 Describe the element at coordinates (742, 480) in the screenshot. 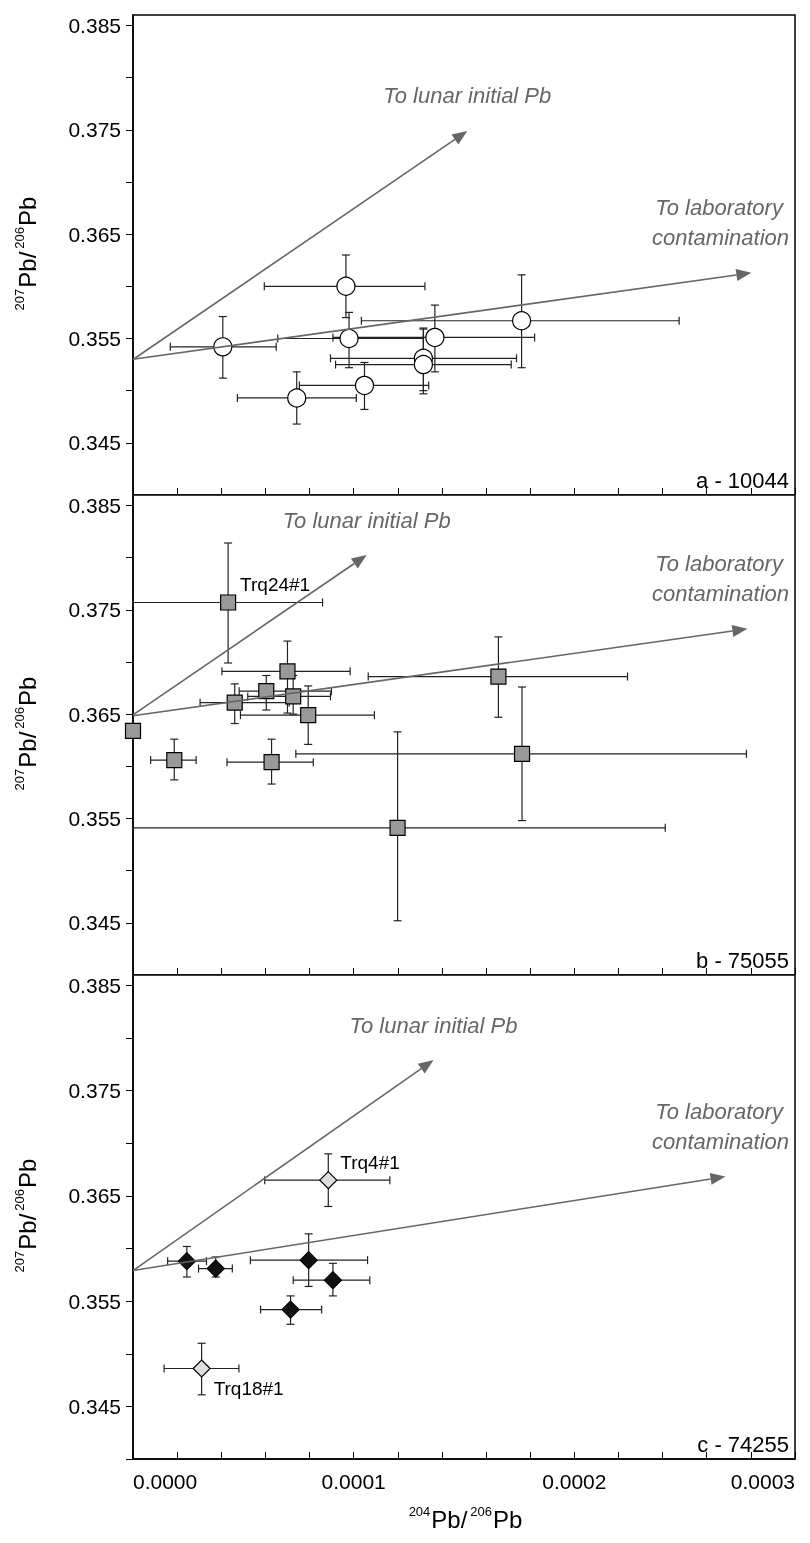

I see `annotation: a - 10044` at that location.